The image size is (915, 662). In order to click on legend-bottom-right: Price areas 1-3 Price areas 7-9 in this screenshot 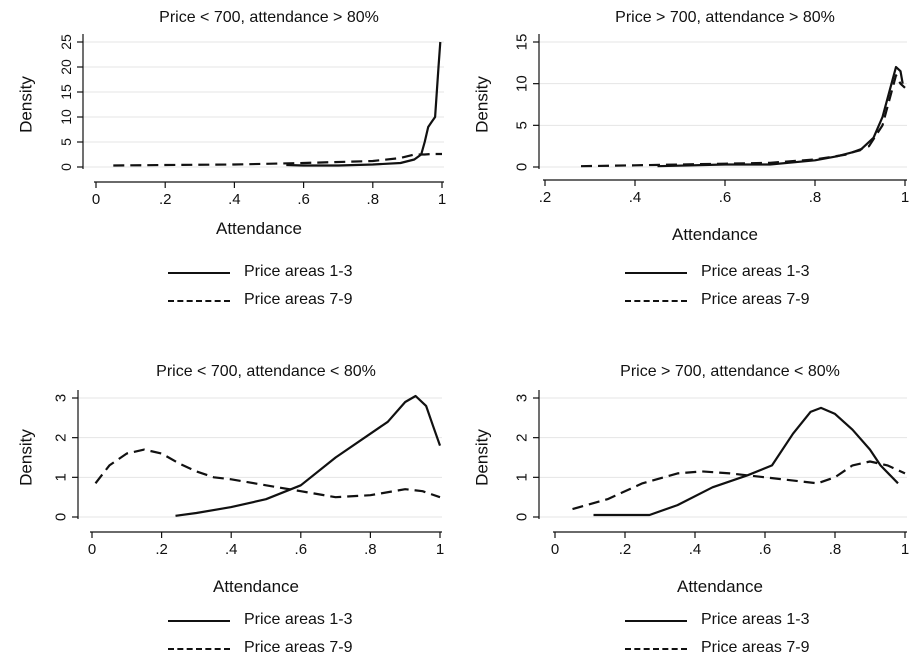, I will do `click(755, 634)`.